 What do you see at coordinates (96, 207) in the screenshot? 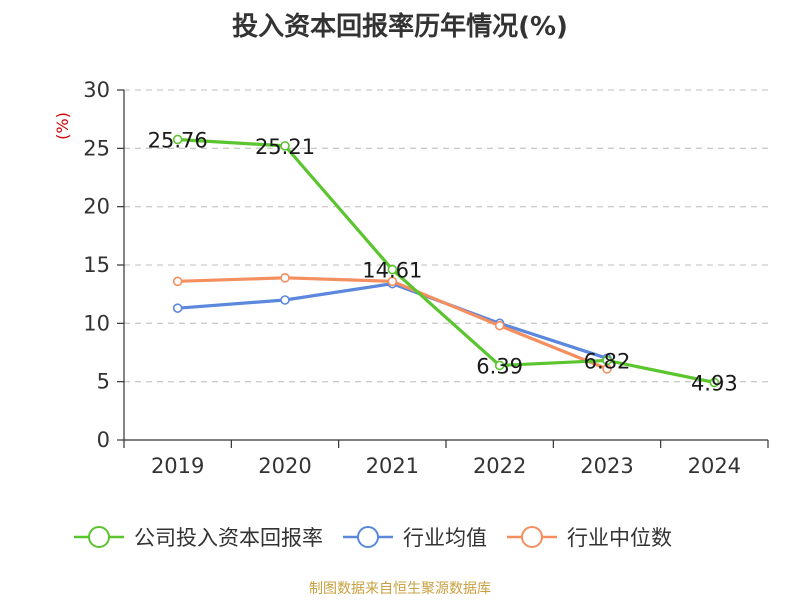
I see `y-tick-label: 20` at bounding box center [96, 207].